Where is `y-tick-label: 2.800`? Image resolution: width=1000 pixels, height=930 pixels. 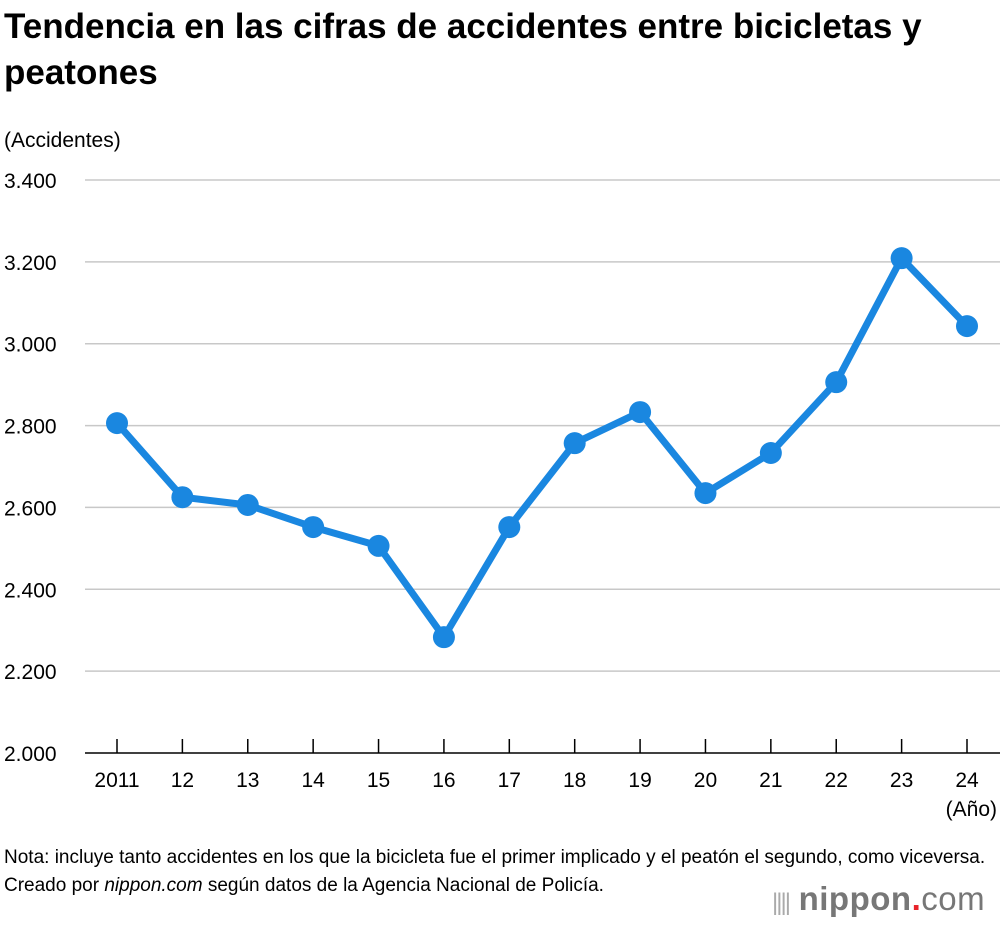
y-tick-label: 2.800 is located at coordinates (30, 427).